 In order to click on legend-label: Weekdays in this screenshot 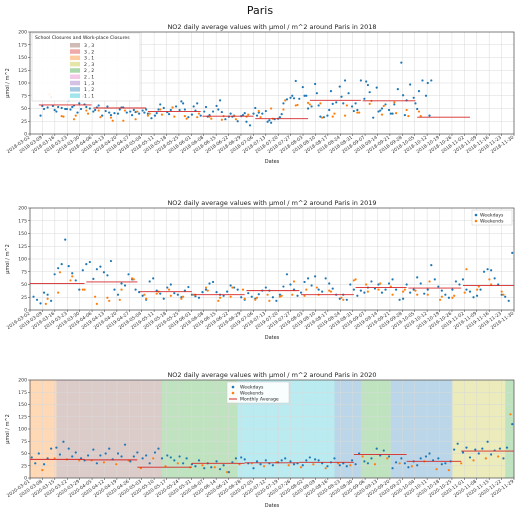, I will do `click(252, 388)`.